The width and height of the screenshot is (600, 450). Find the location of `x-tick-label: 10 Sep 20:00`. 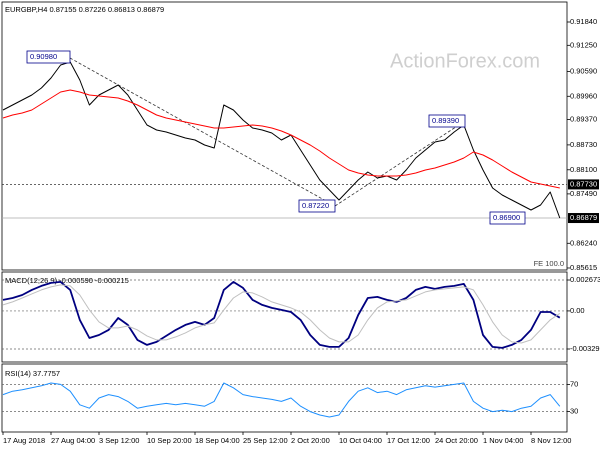

x-tick-label: 10 Sep 20:00 is located at coordinates (169, 440).